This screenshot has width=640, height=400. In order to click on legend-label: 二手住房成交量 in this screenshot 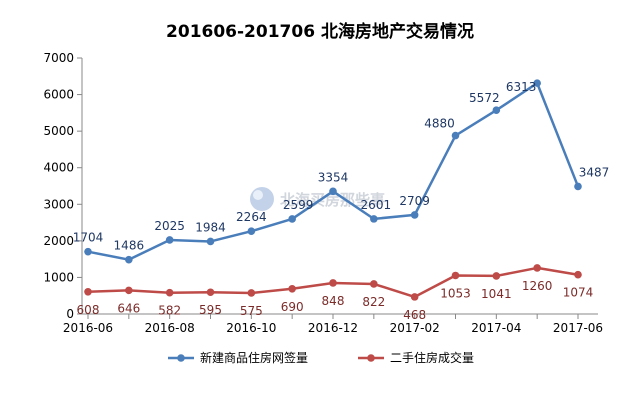, I will do `click(432, 357)`.